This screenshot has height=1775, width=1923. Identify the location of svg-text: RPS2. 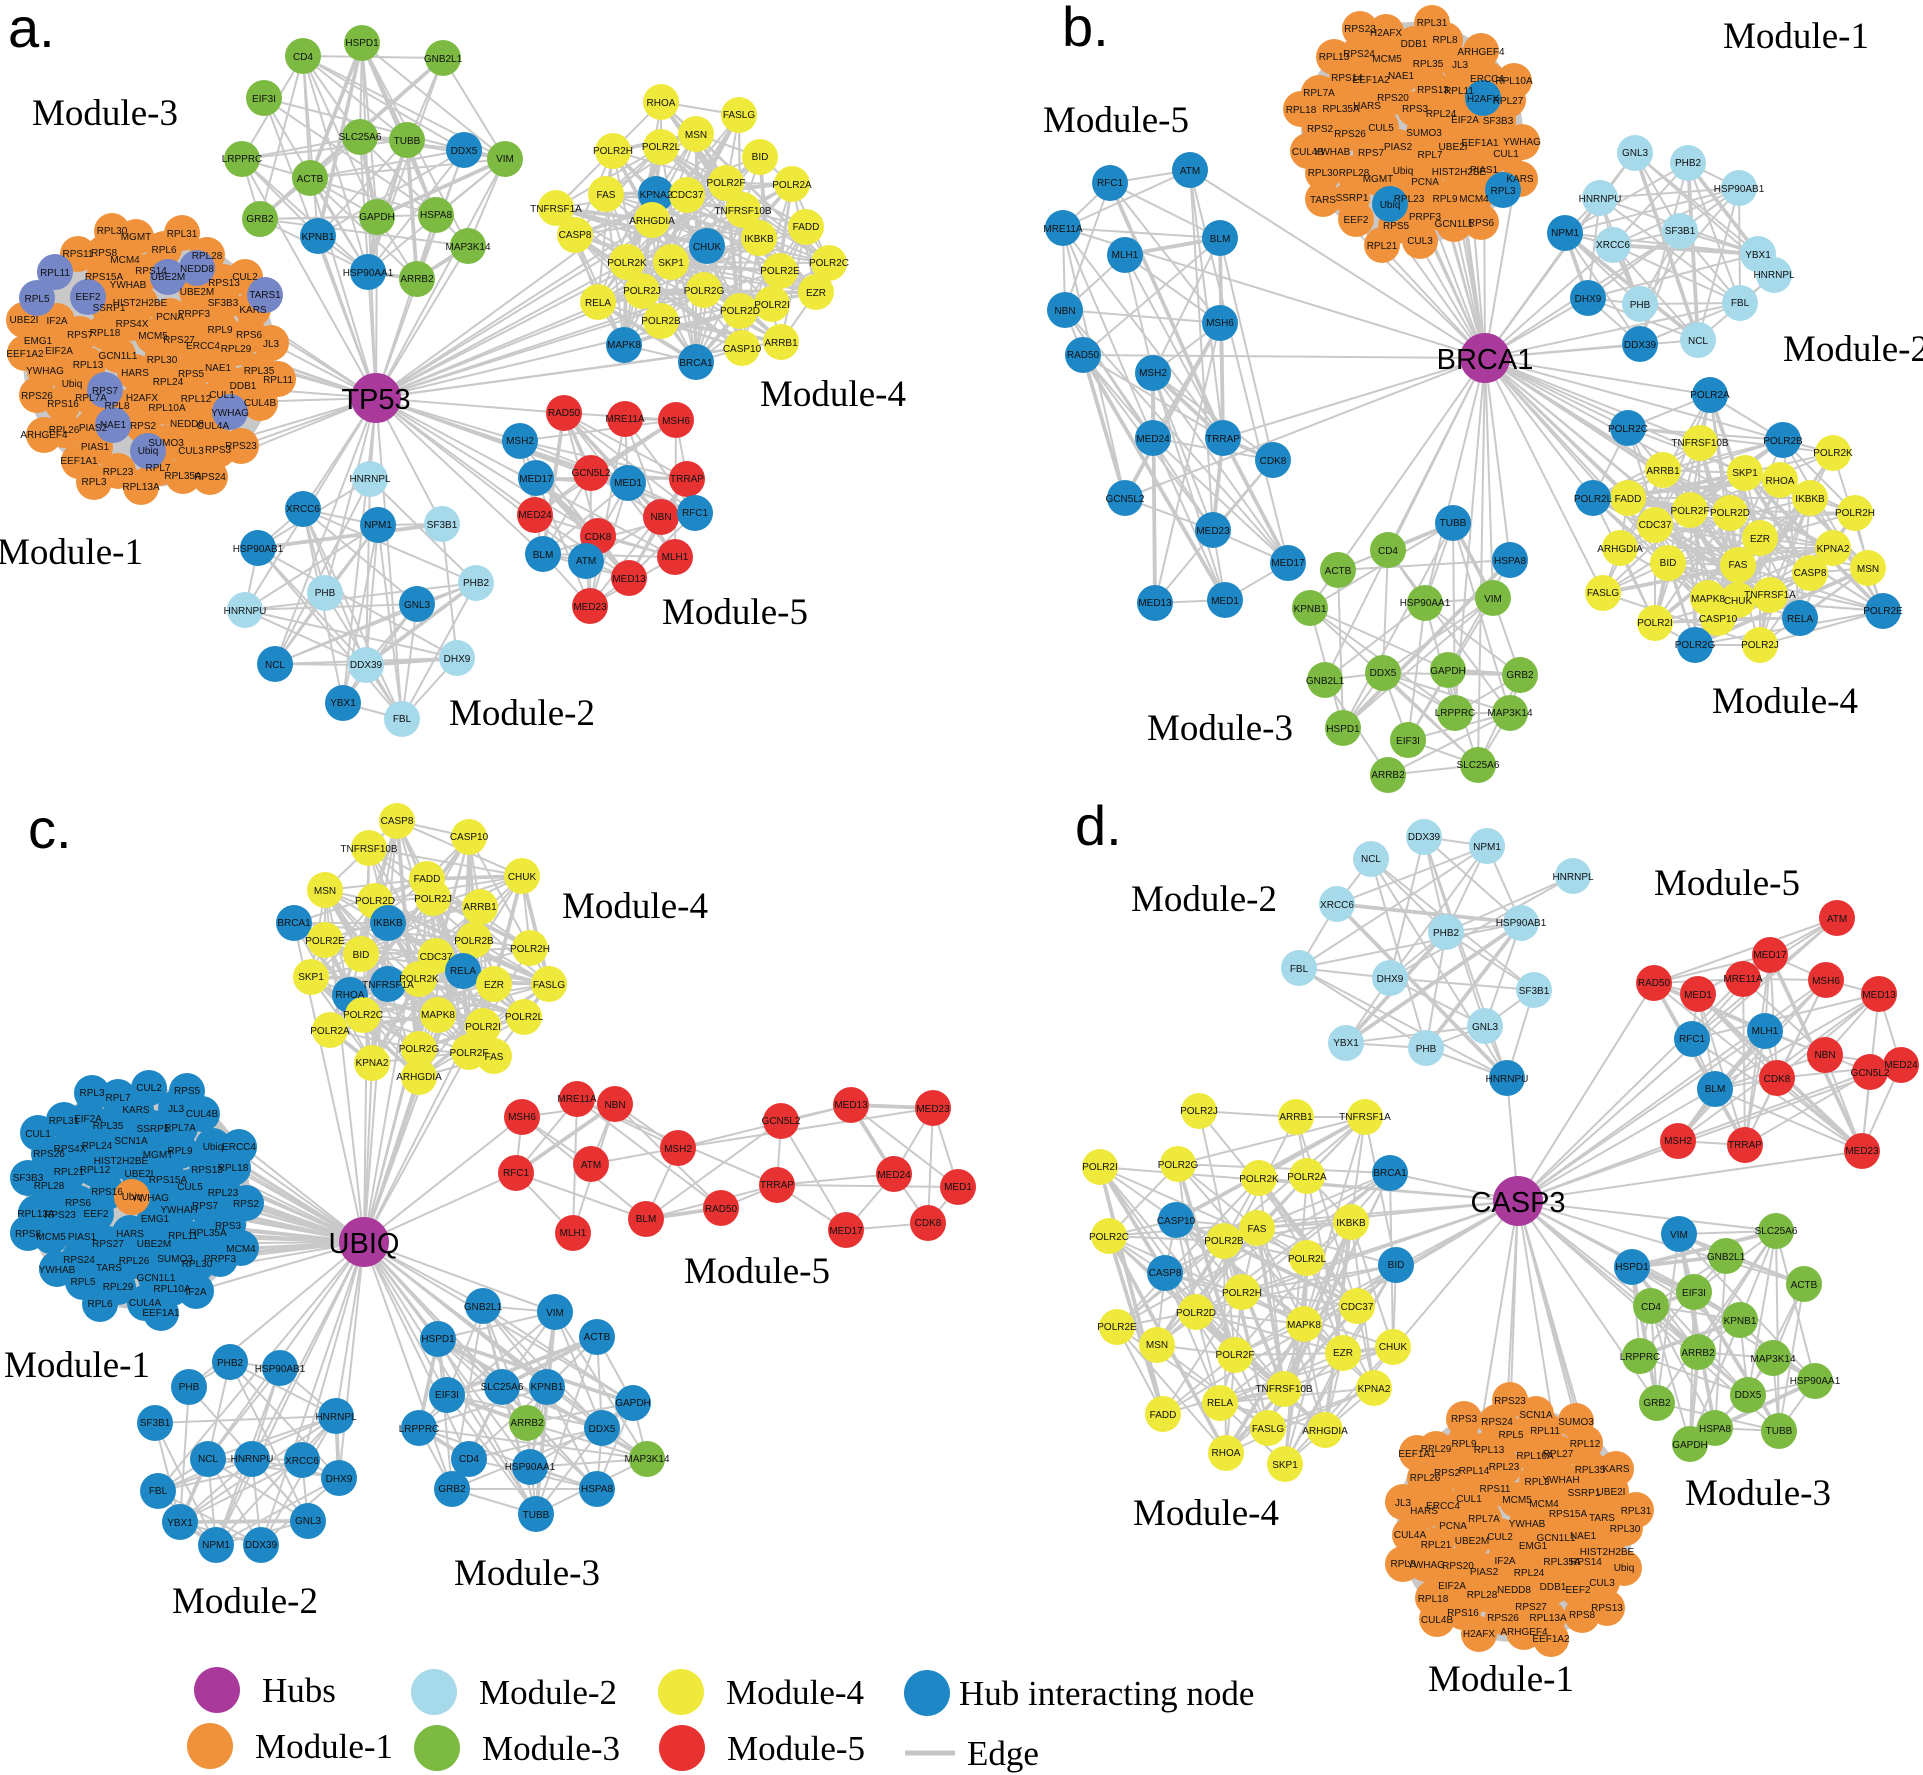
(1320, 129).